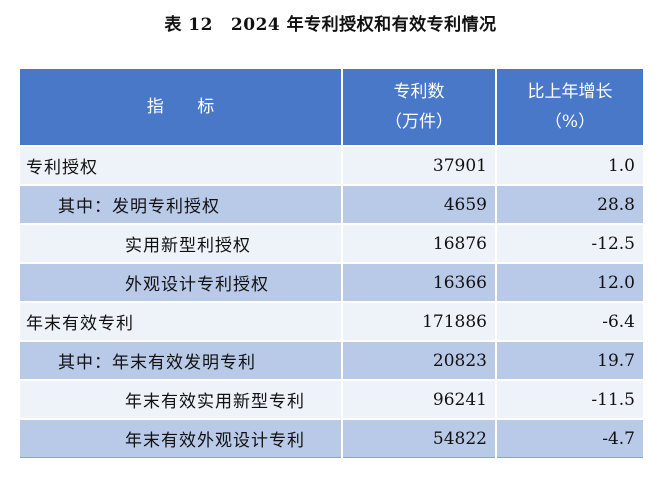 The image size is (661, 477). I want to click on row-label: 年末有效实用新型专利, so click(181, 400).